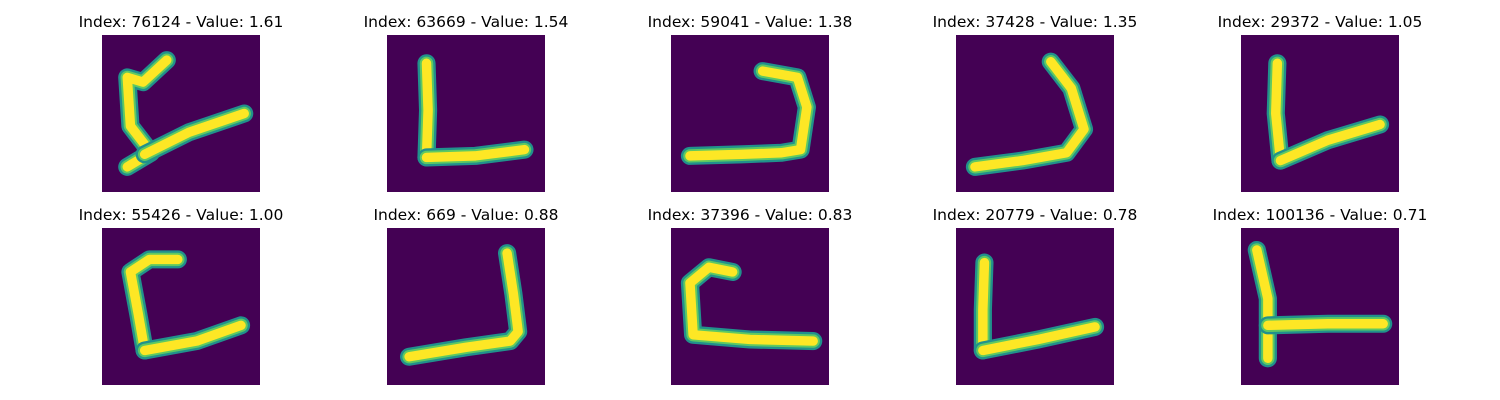 Image resolution: width=1500 pixels, height=400 pixels. I want to click on panel-title: Index: 55426 - Value: 1.00, so click(181, 215).